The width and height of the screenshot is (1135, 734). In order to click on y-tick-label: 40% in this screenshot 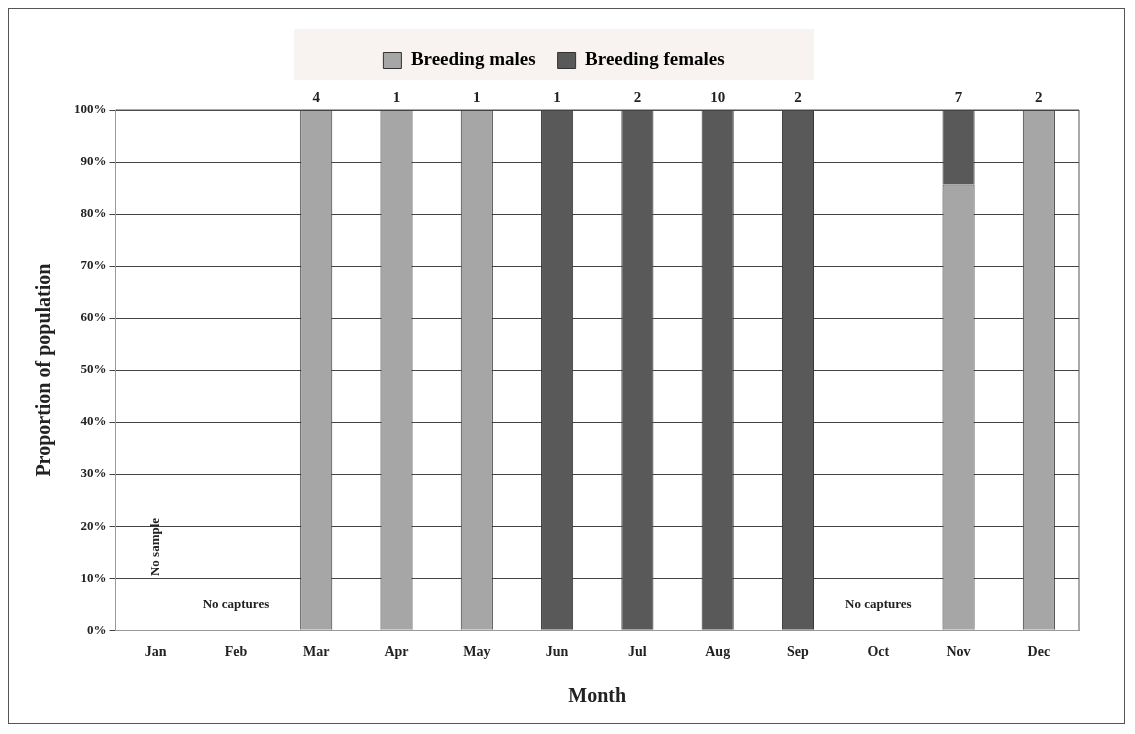, I will do `click(93, 421)`.